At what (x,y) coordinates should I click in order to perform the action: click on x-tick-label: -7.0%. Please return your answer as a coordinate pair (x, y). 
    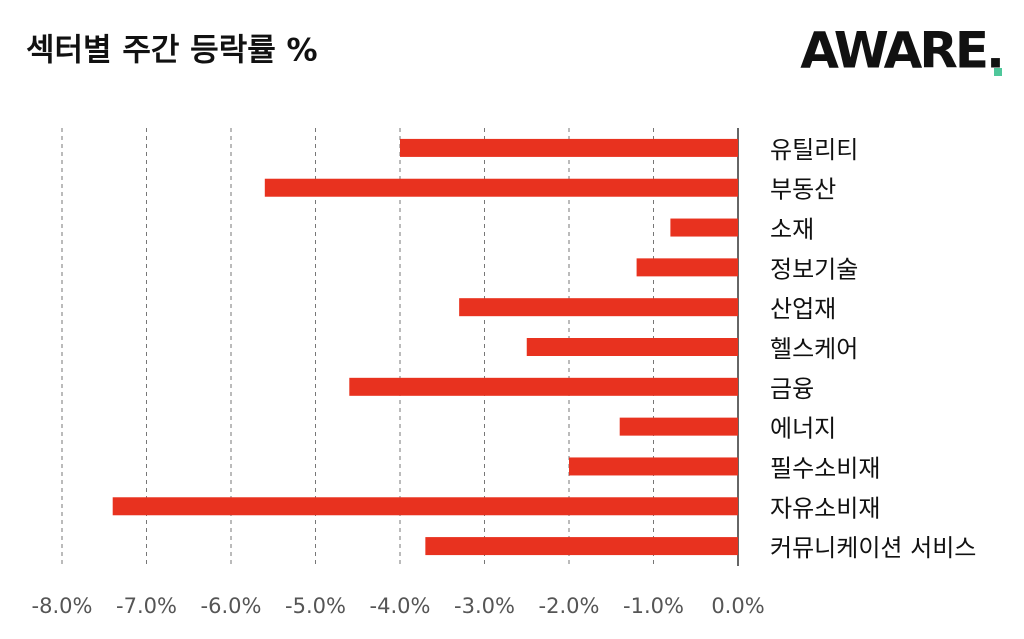
    Looking at the image, I should click on (146, 606).